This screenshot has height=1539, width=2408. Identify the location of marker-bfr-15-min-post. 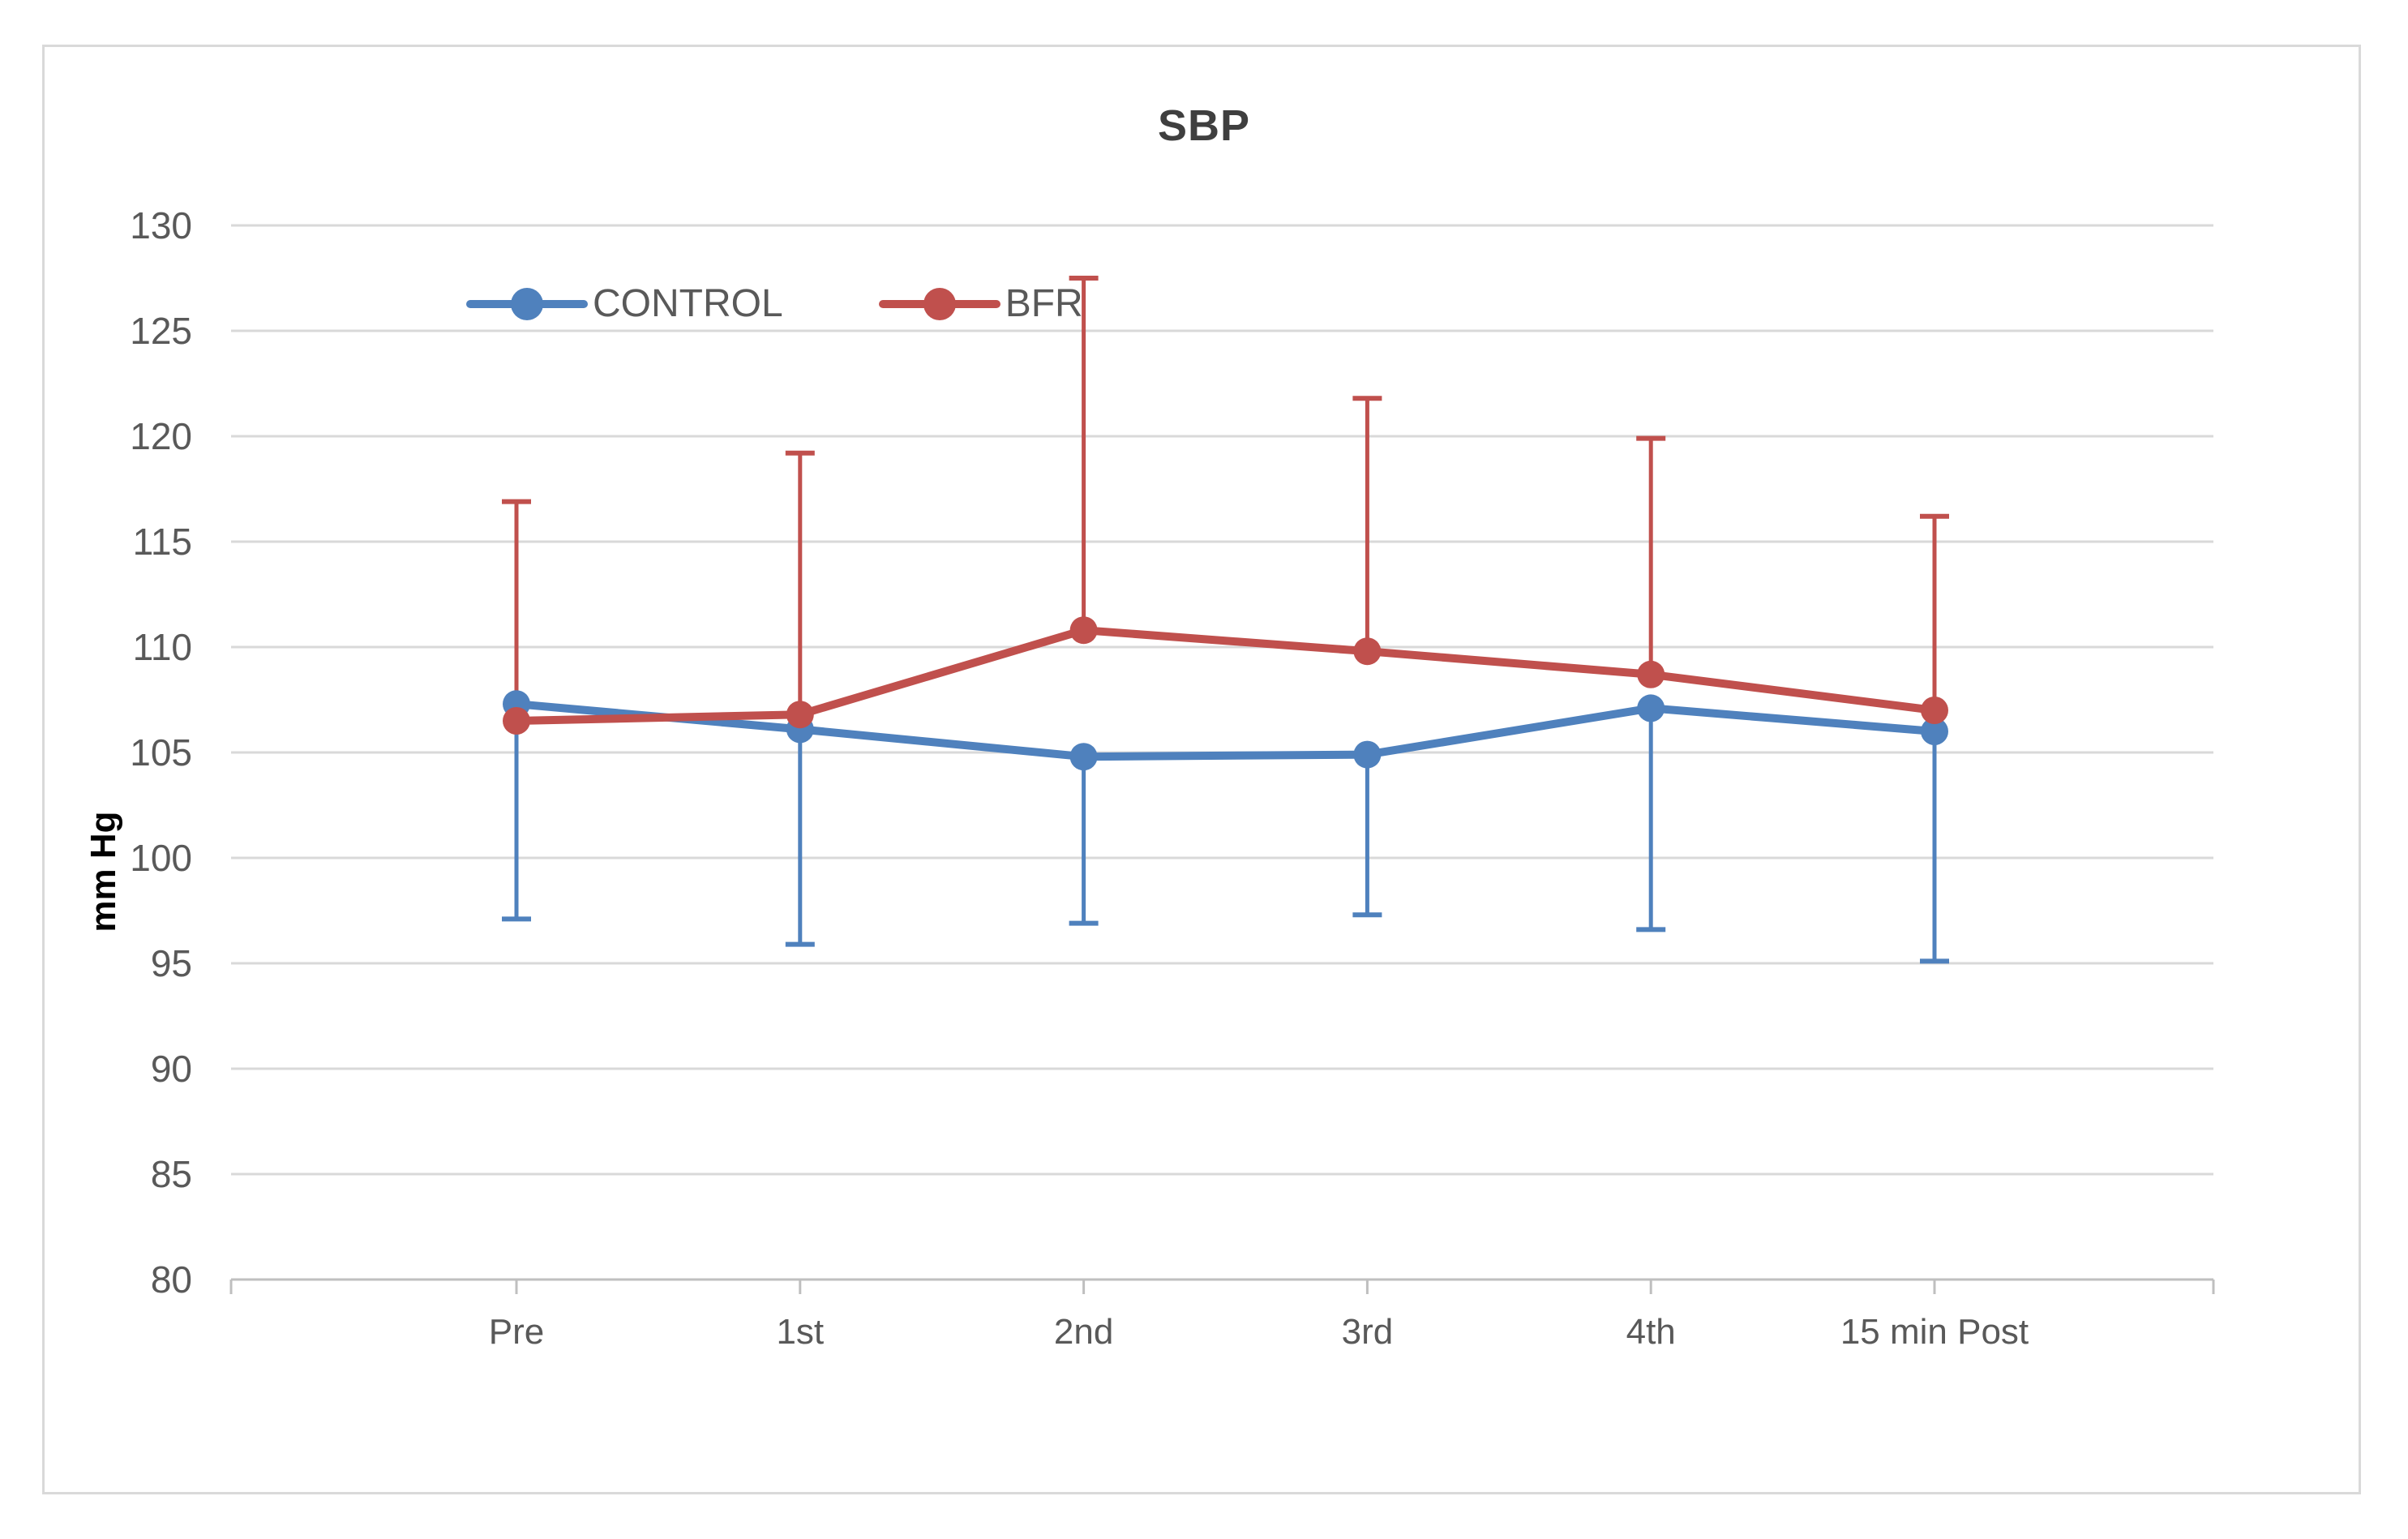
(1934, 710).